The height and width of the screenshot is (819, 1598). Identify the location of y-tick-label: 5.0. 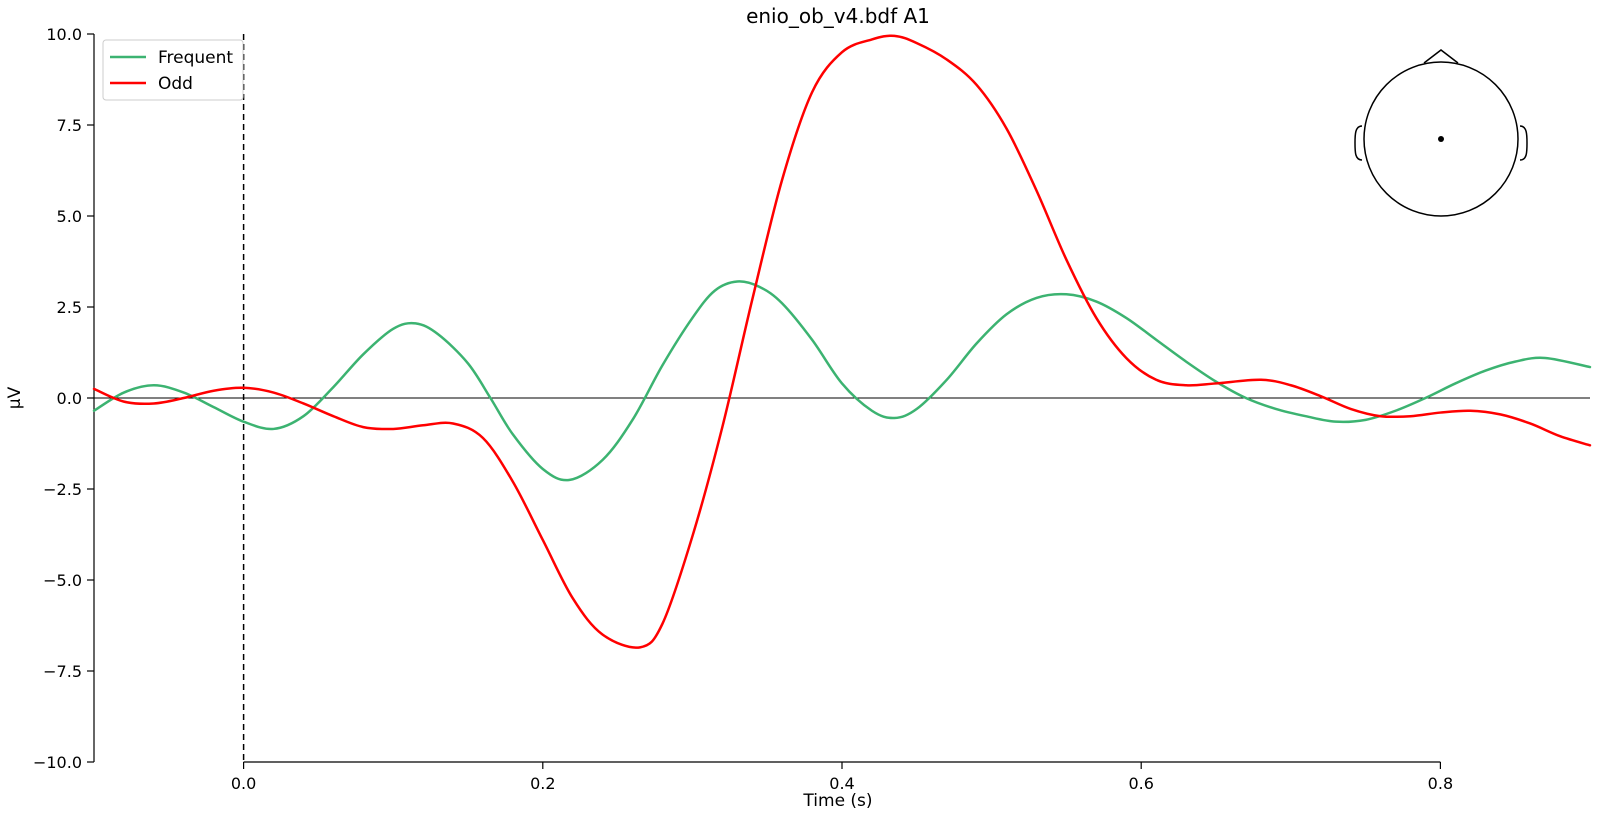
(69, 216).